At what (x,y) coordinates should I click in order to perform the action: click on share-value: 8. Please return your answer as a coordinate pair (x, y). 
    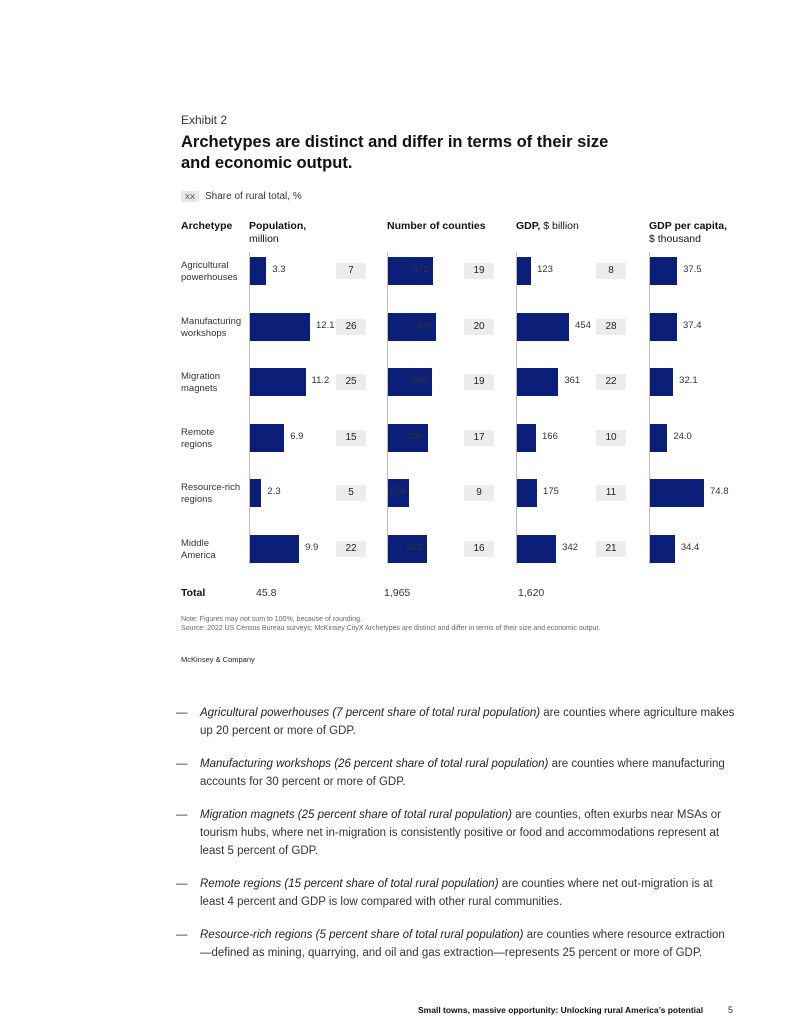
    Looking at the image, I should click on (611, 271).